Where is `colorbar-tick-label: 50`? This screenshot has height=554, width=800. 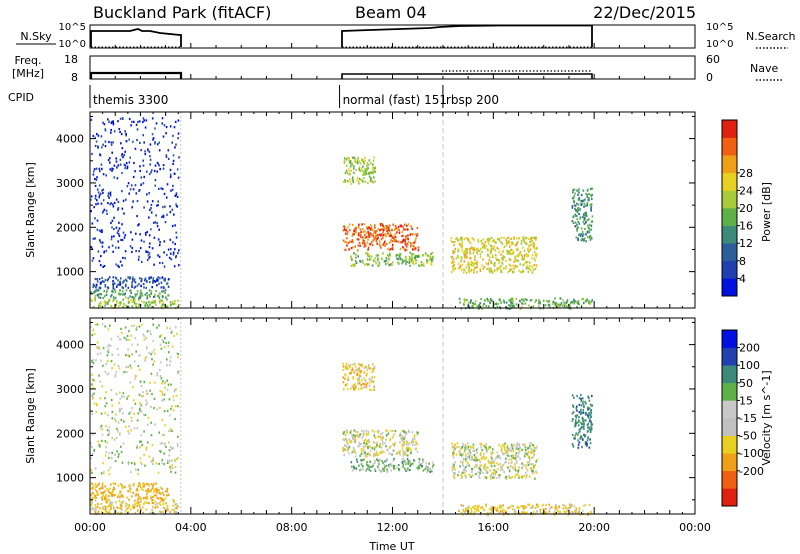
colorbar-tick-label: 50 is located at coordinates (746, 383).